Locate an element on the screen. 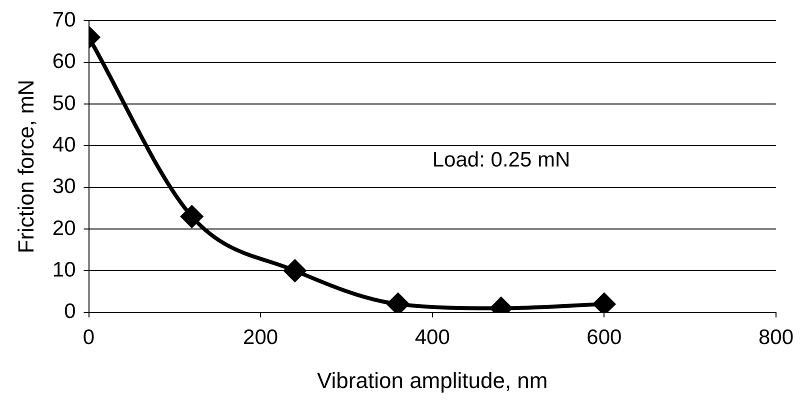  x-axis-title: Vibration amplitude, nm is located at coordinates (432, 380).